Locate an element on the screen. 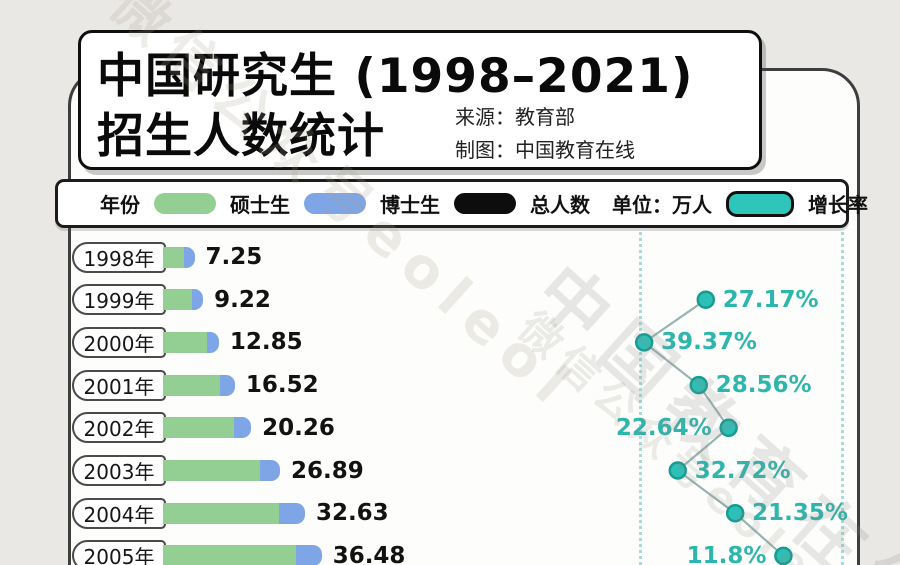  legend-doctor-label: 博士生 is located at coordinates (410, 205).